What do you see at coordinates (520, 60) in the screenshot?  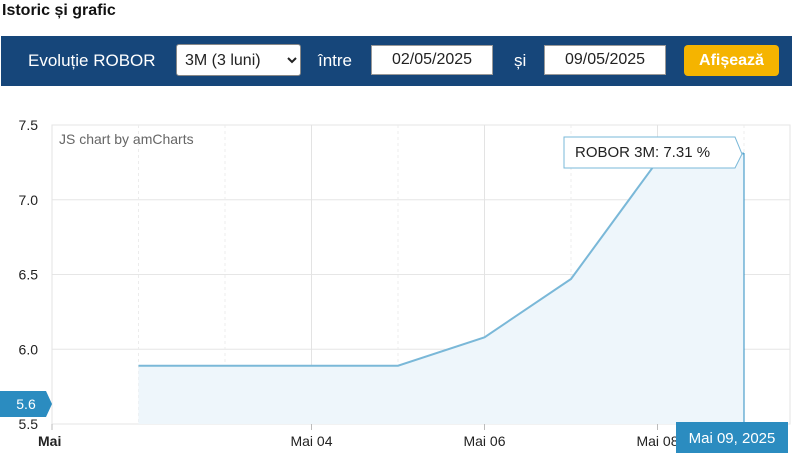 I see `and-label: și` at bounding box center [520, 60].